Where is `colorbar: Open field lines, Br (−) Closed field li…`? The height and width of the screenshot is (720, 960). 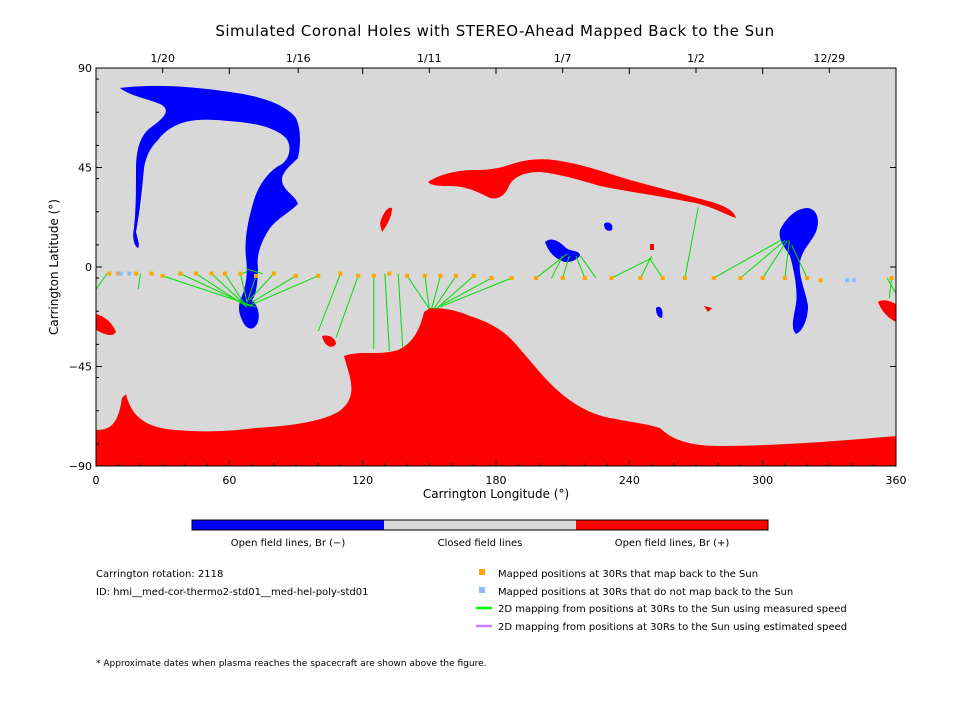 colorbar: Open field lines, Br (−) Closed field li… is located at coordinates (480, 534).